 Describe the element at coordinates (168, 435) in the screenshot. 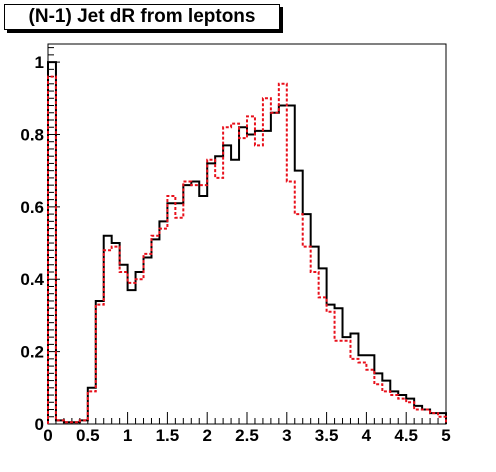

I see `x-tick-label: 1.5` at that location.